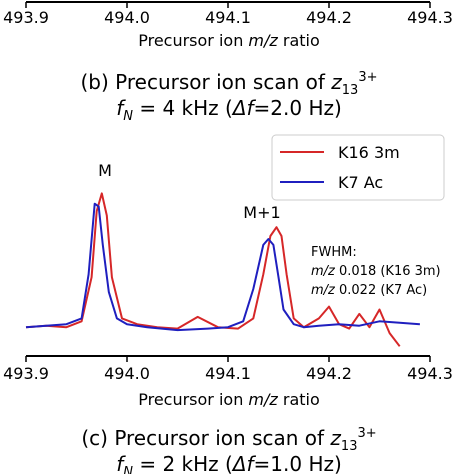 This screenshot has height=474, width=474. Describe the element at coordinates (229, 463) in the screenshot. I see `bottom-caption-line2: fN = 2 kHz (Δf=1.0 Hz)` at that location.